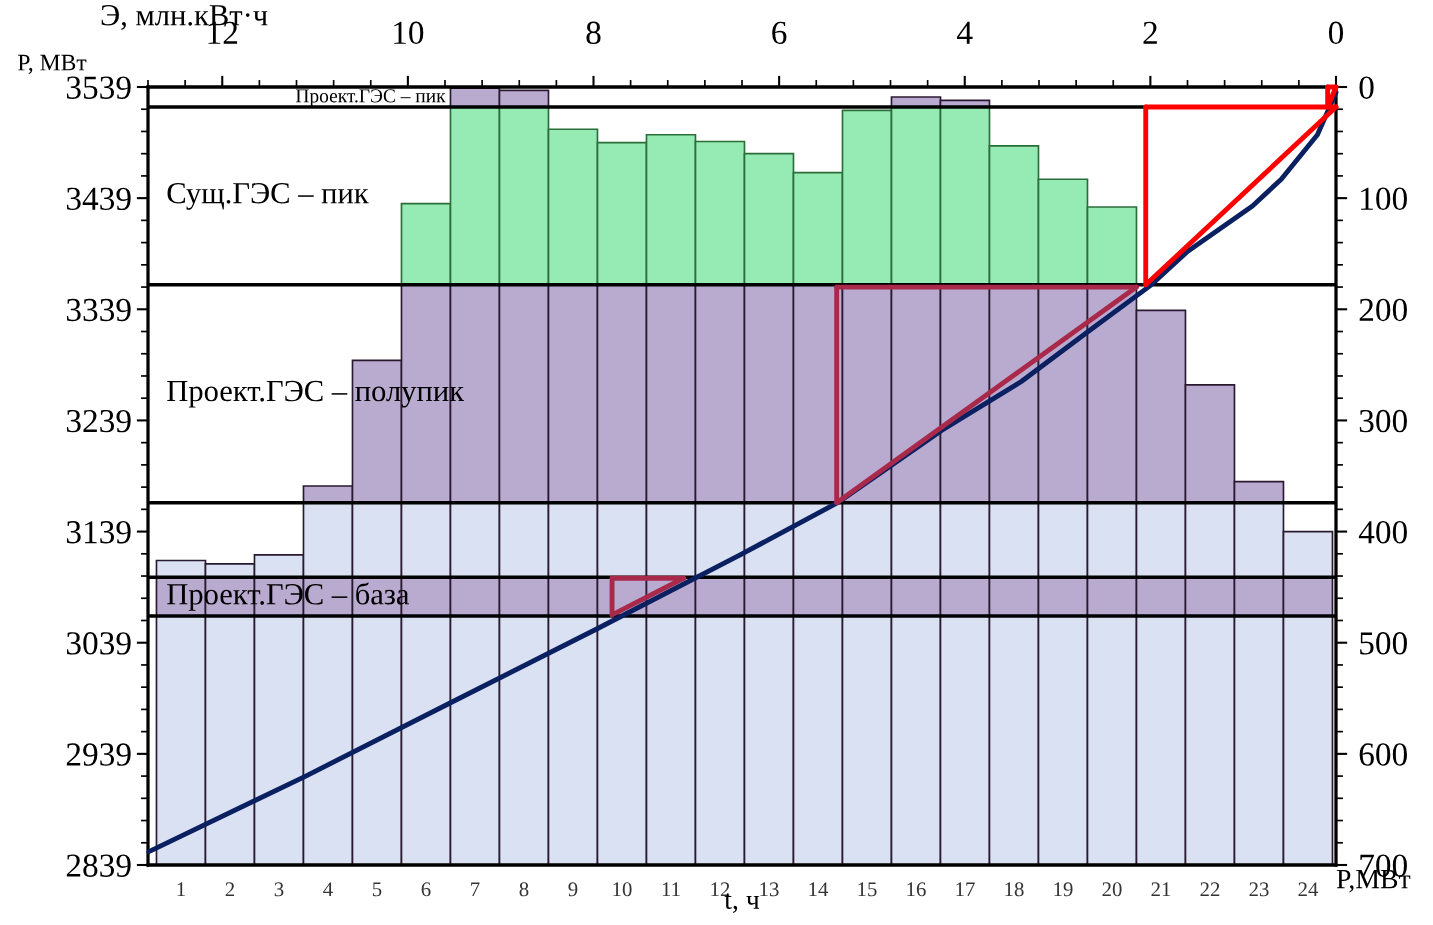  I want to click on y-tick-label: 400, so click(1382, 532).